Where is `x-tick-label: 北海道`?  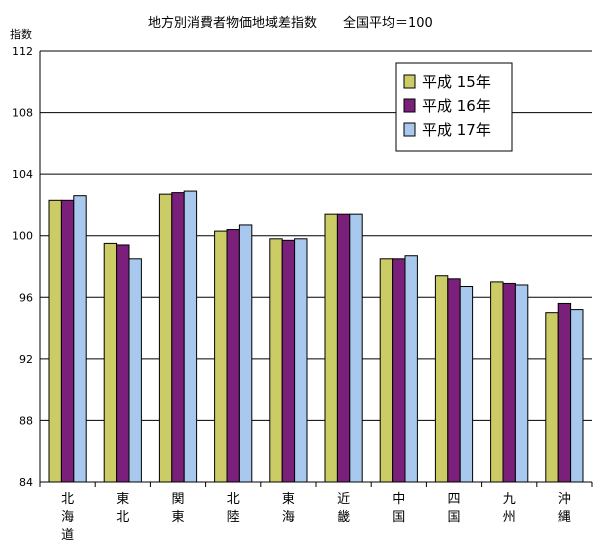
x-tick-label: 北海道 is located at coordinates (67, 517).